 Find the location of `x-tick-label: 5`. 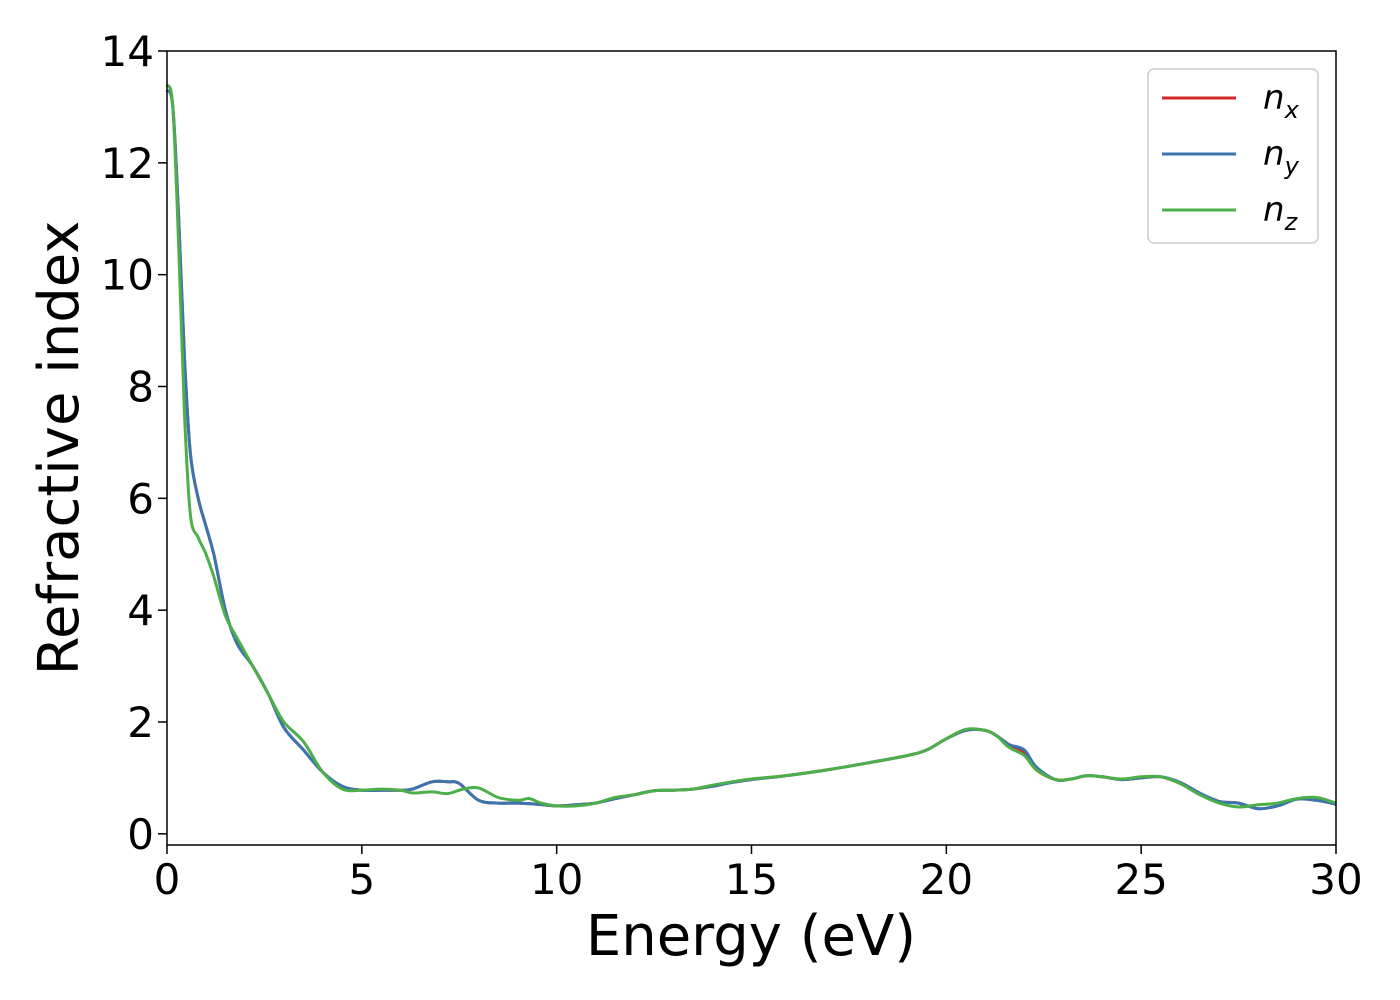

x-tick-label: 5 is located at coordinates (361, 879).